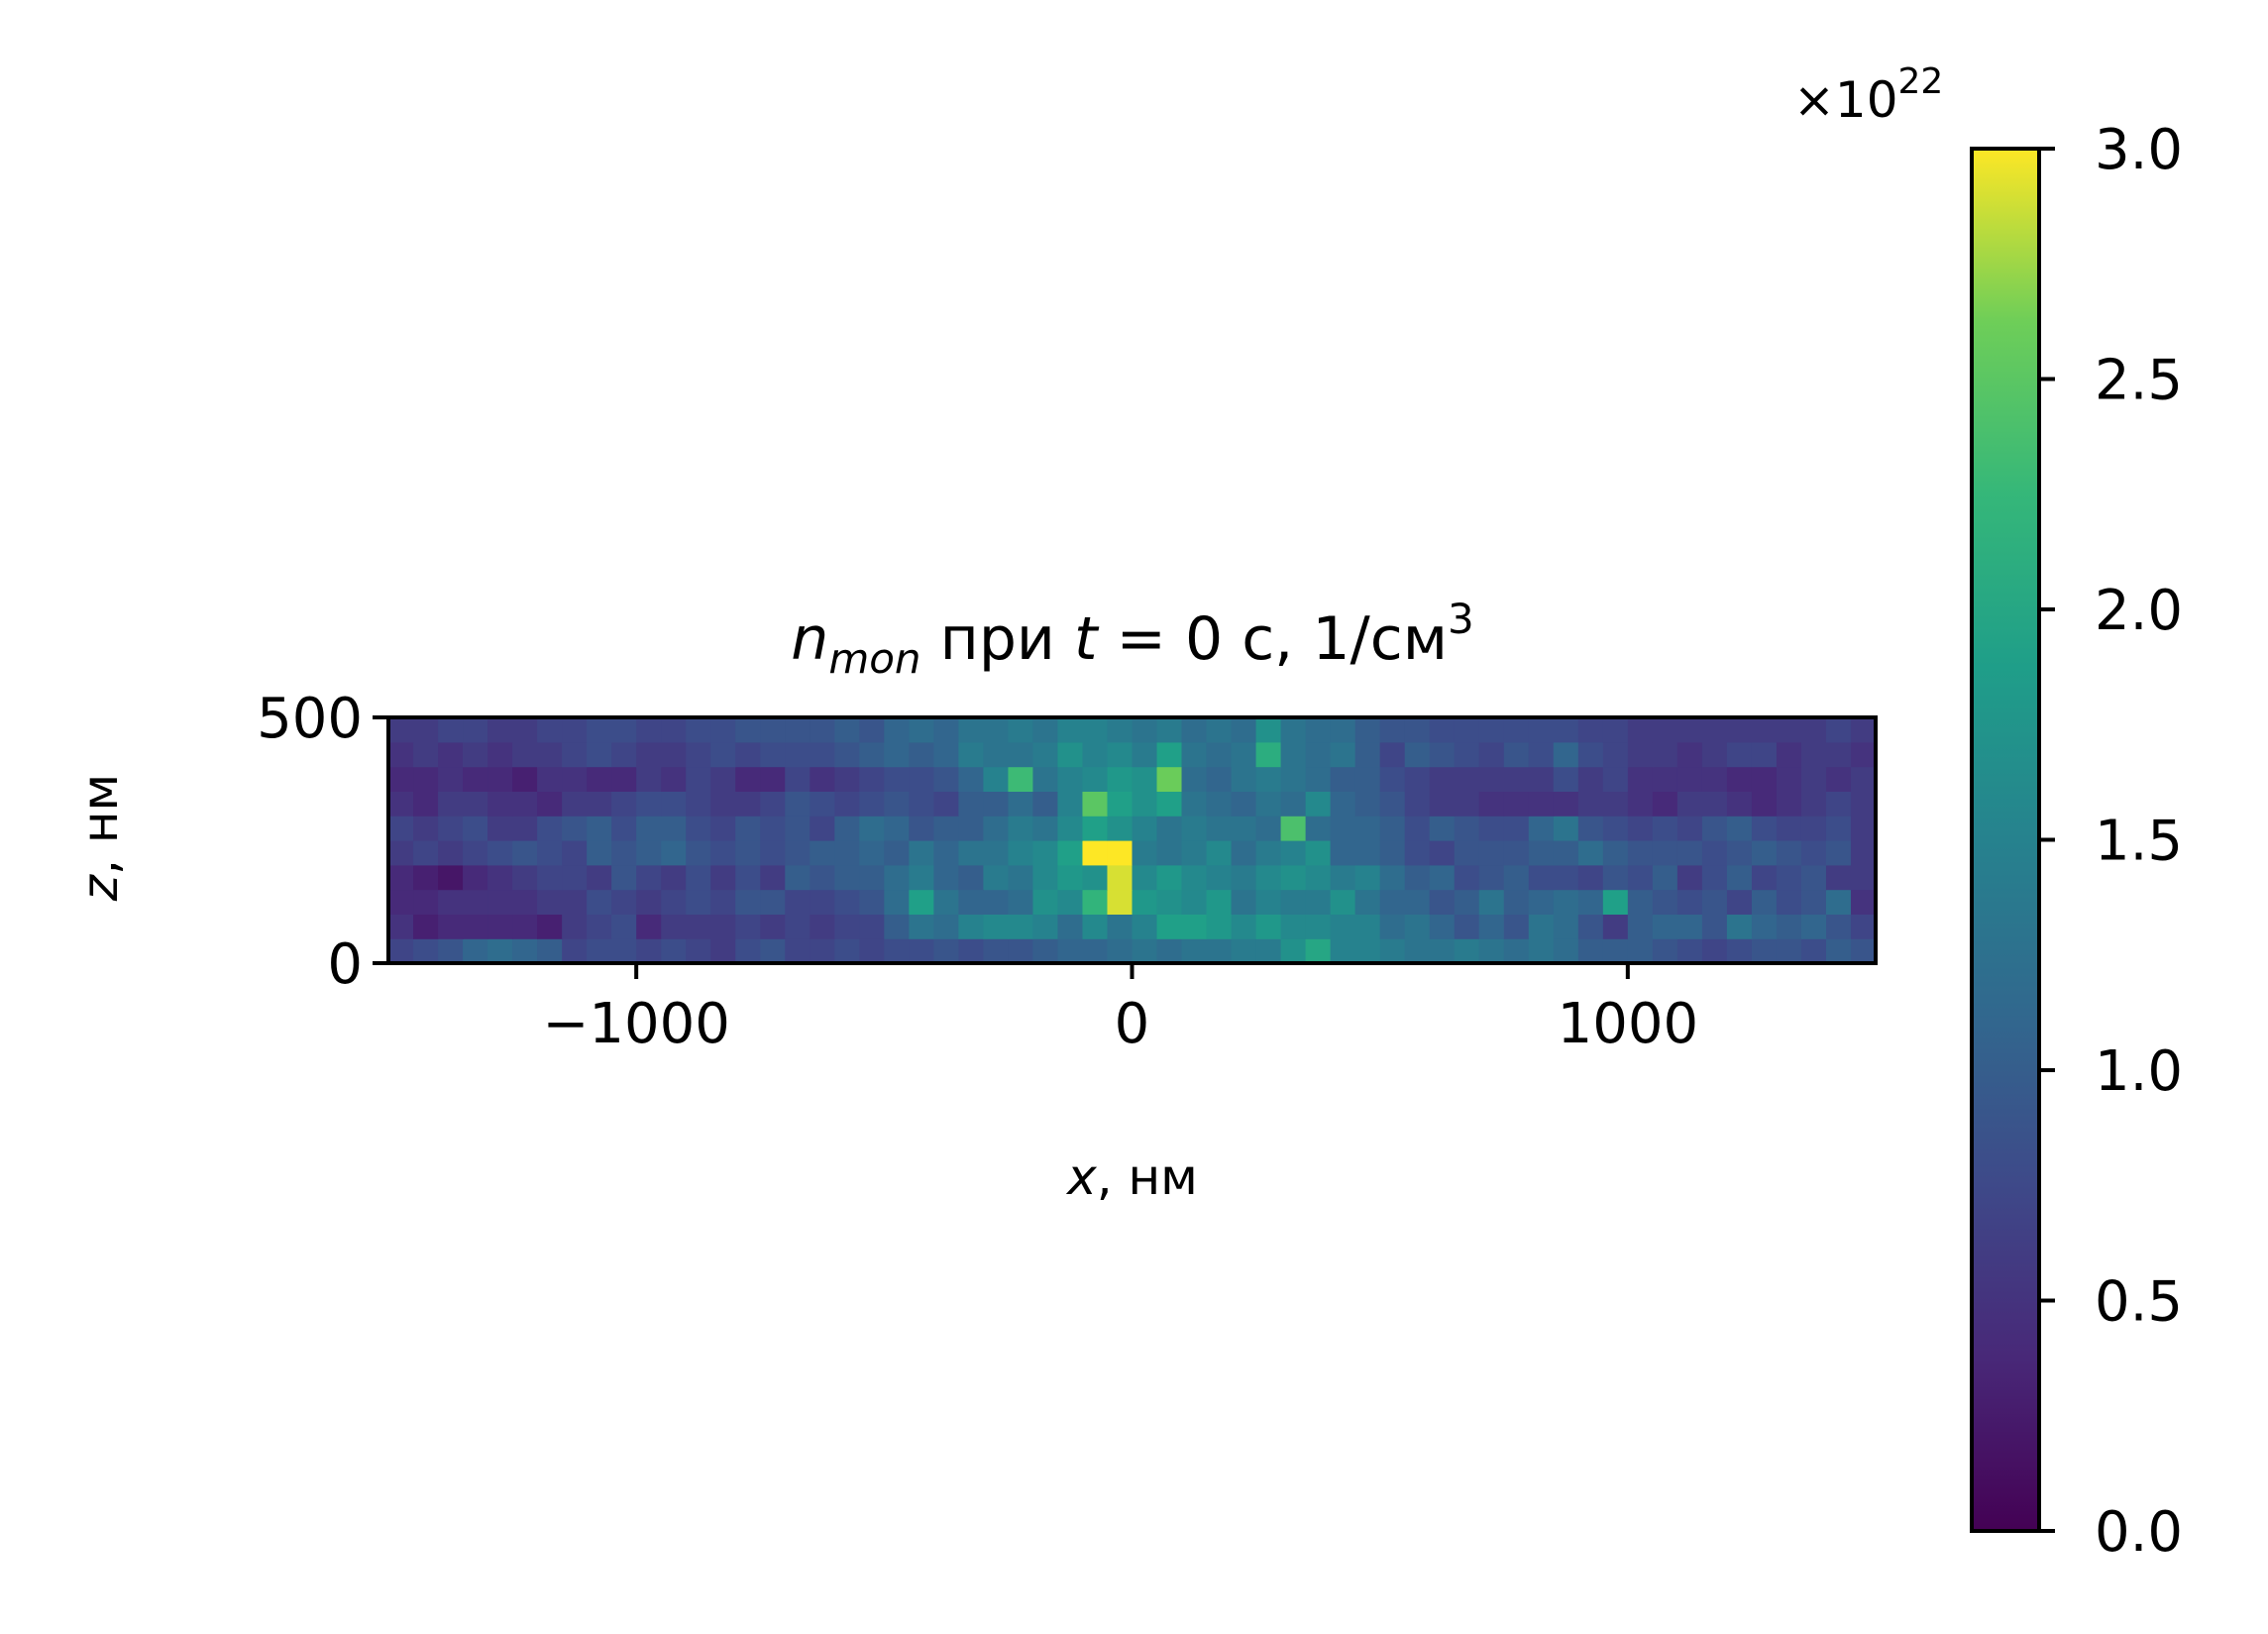 Image resolution: width=2268 pixels, height=1634 pixels. Describe the element at coordinates (2139, 1302) in the screenshot. I see `colorbar-tick-label: 0.5` at that location.